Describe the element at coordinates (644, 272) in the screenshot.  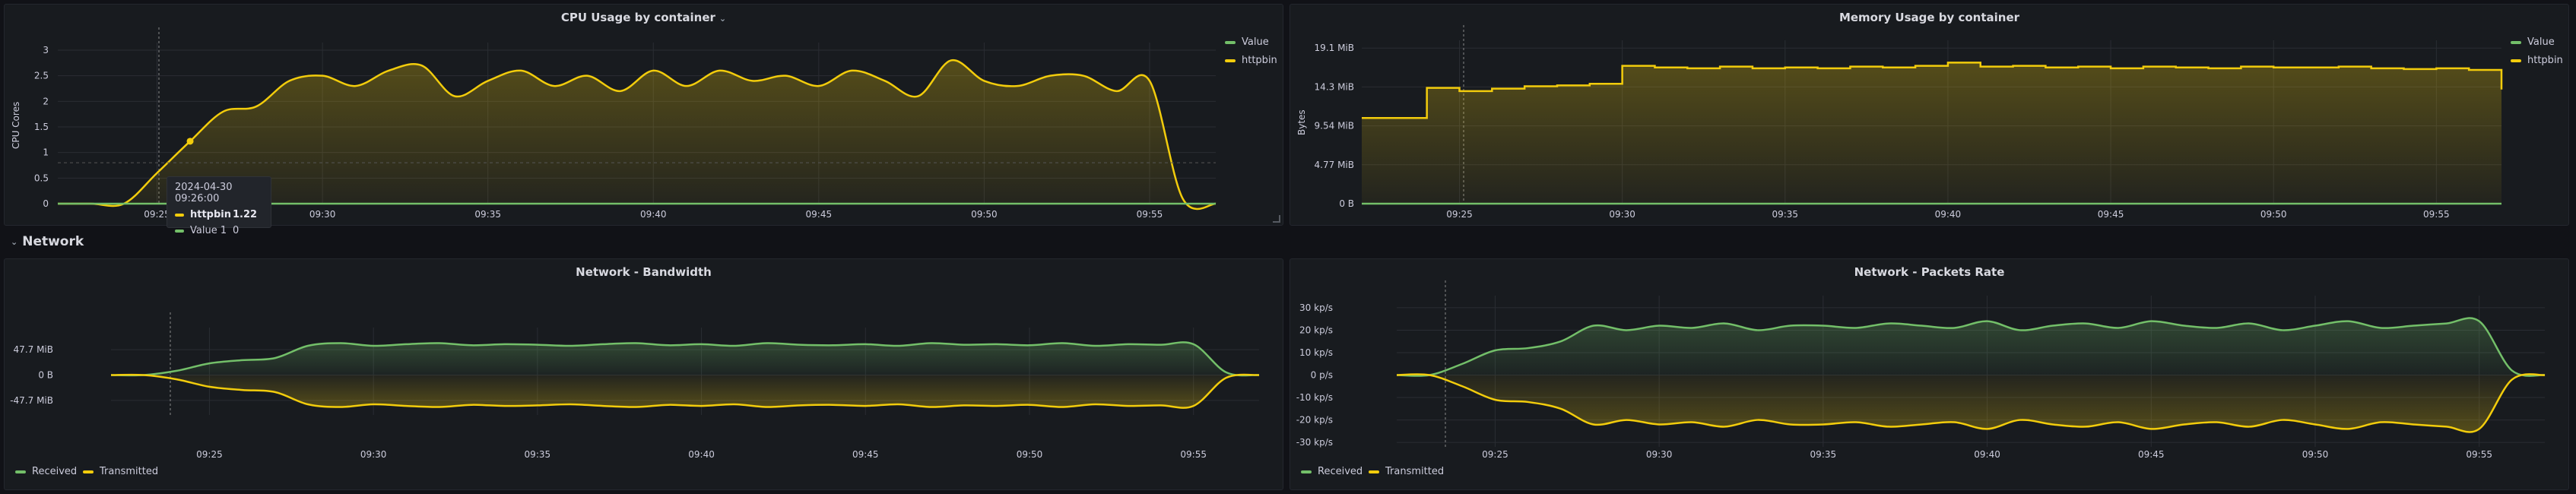
I see `bandwidth-panel-title: Network - Bandwidth` at that location.